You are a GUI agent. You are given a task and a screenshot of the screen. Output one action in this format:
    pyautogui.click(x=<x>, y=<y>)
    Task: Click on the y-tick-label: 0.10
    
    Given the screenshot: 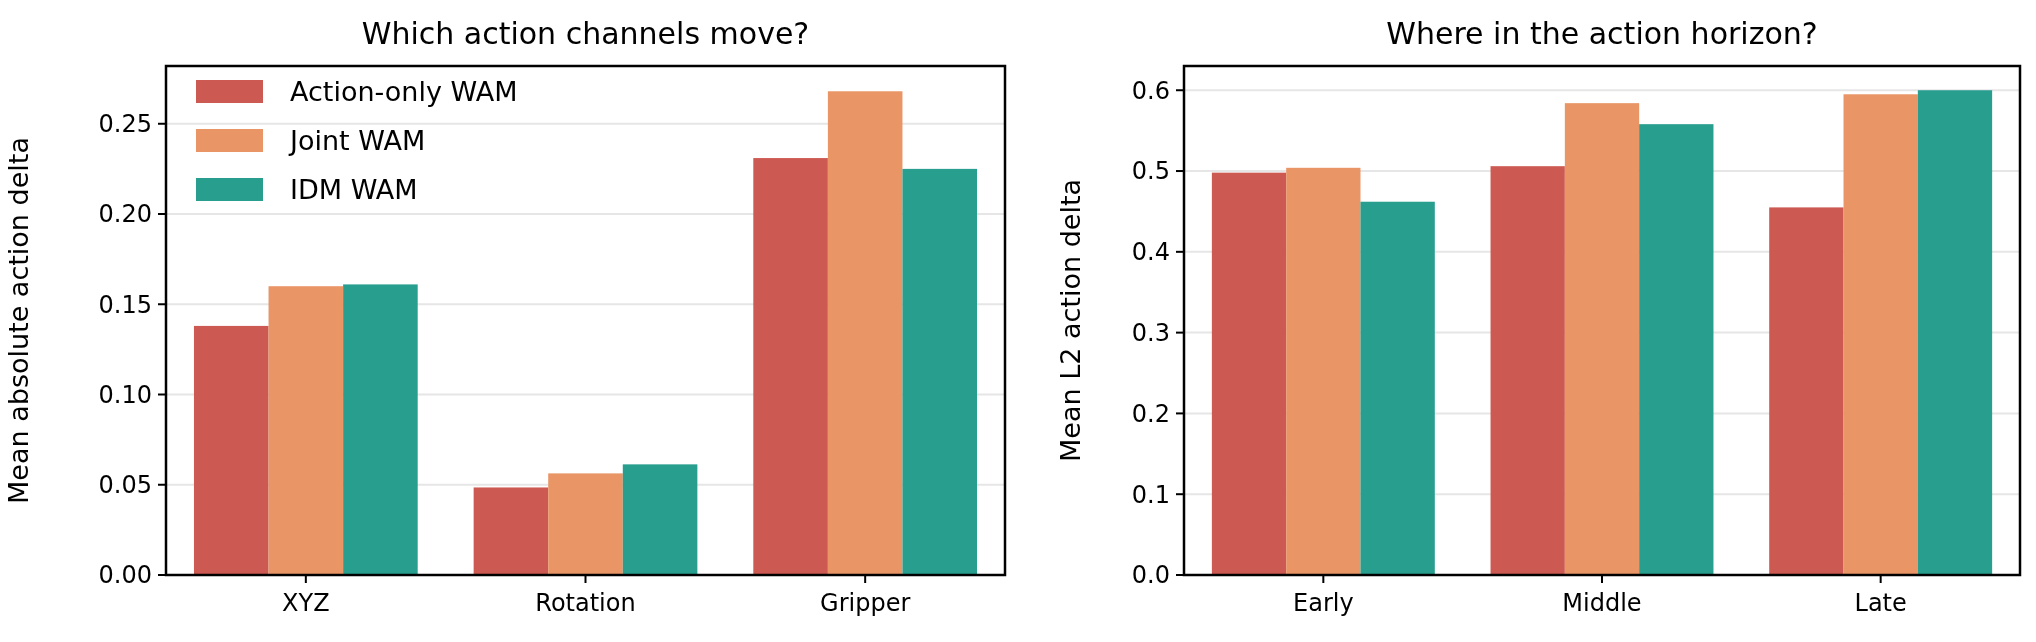 What is the action you would take?
    pyautogui.click(x=125, y=394)
    